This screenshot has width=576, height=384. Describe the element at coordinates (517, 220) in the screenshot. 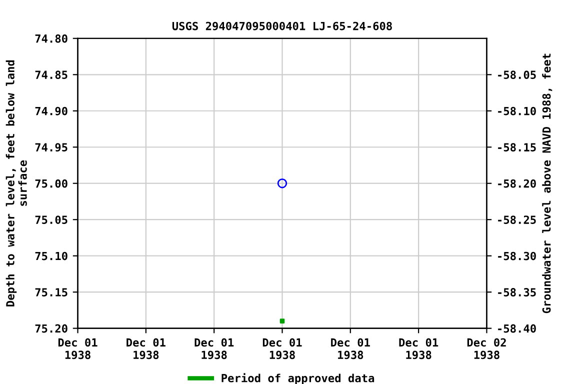

I see `y2-tick-label: -58.25` at that location.